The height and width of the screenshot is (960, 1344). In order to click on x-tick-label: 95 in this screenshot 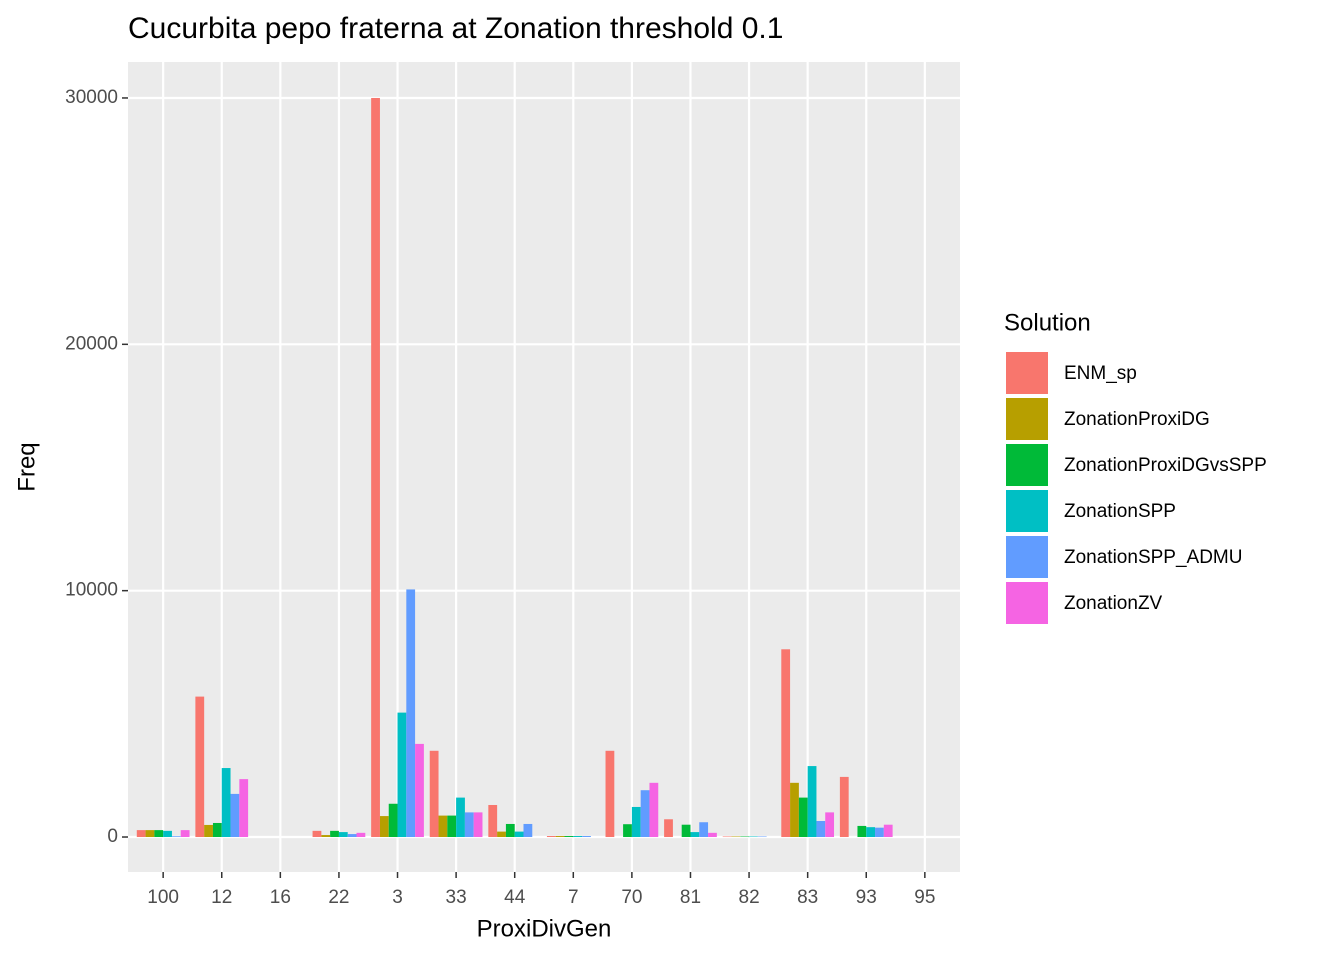, I will do `click(924, 897)`.